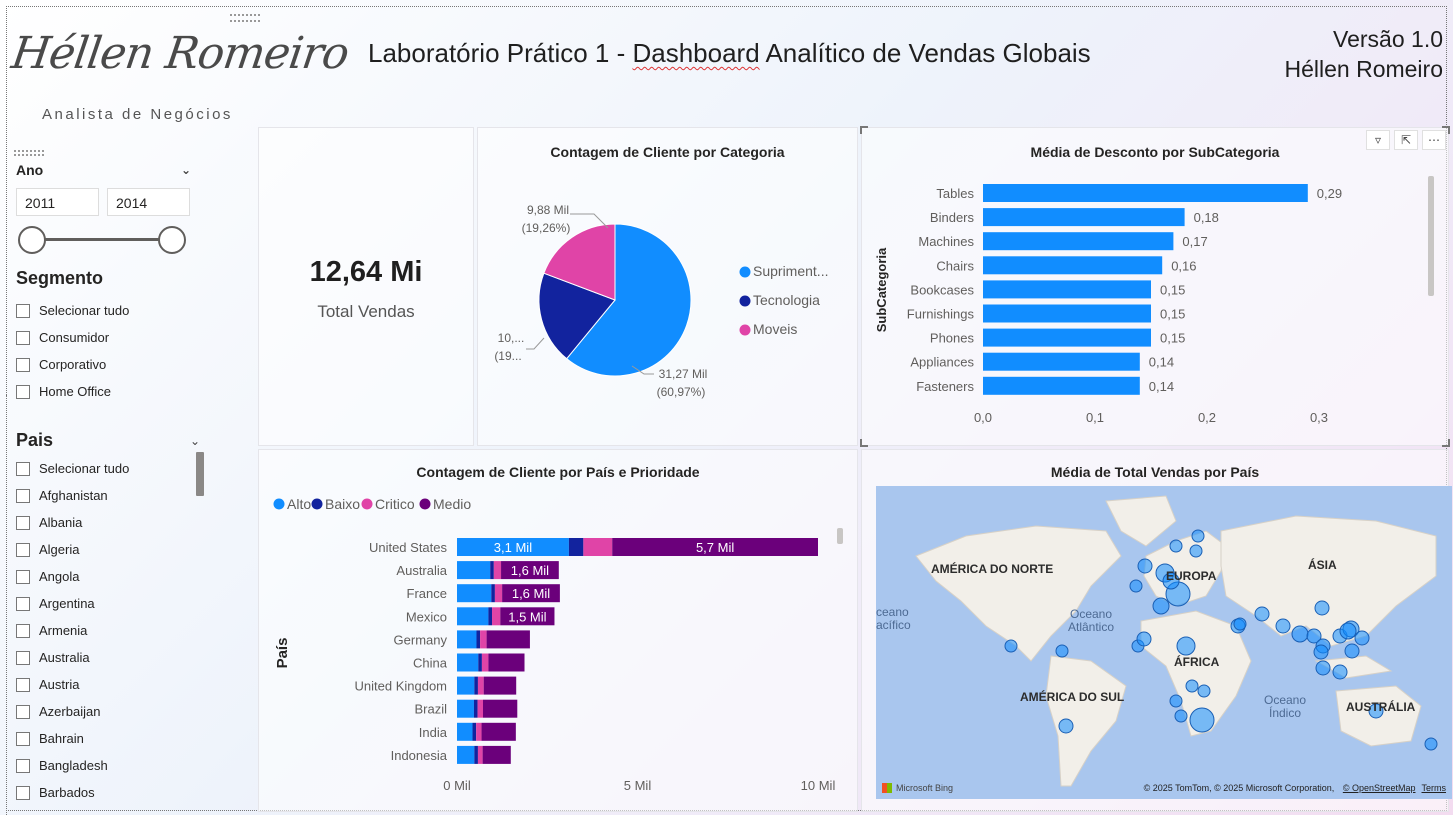 The image size is (1453, 815). Describe the element at coordinates (111, 603) in the screenshot. I see `pais-item: Argentina` at that location.